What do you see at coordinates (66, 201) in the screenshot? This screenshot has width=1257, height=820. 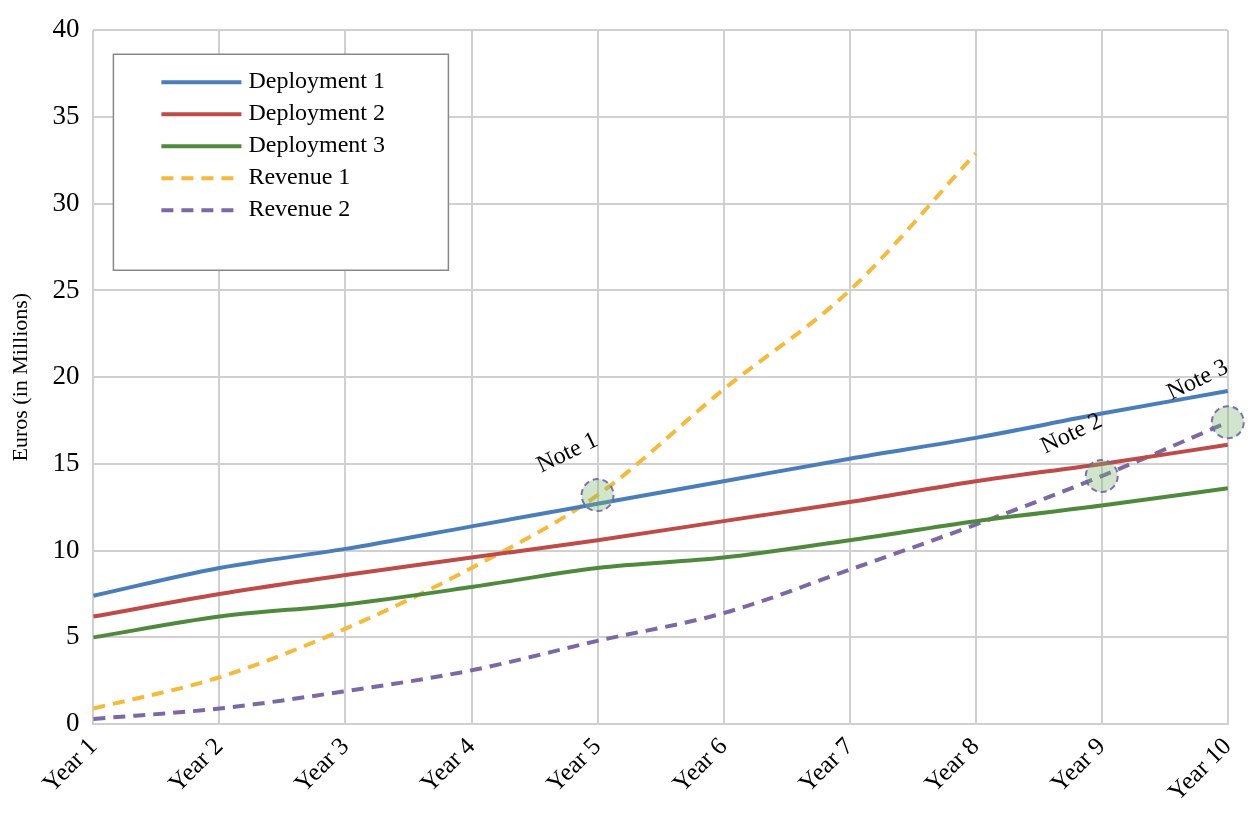 I see `y-tick-label: 30` at bounding box center [66, 201].